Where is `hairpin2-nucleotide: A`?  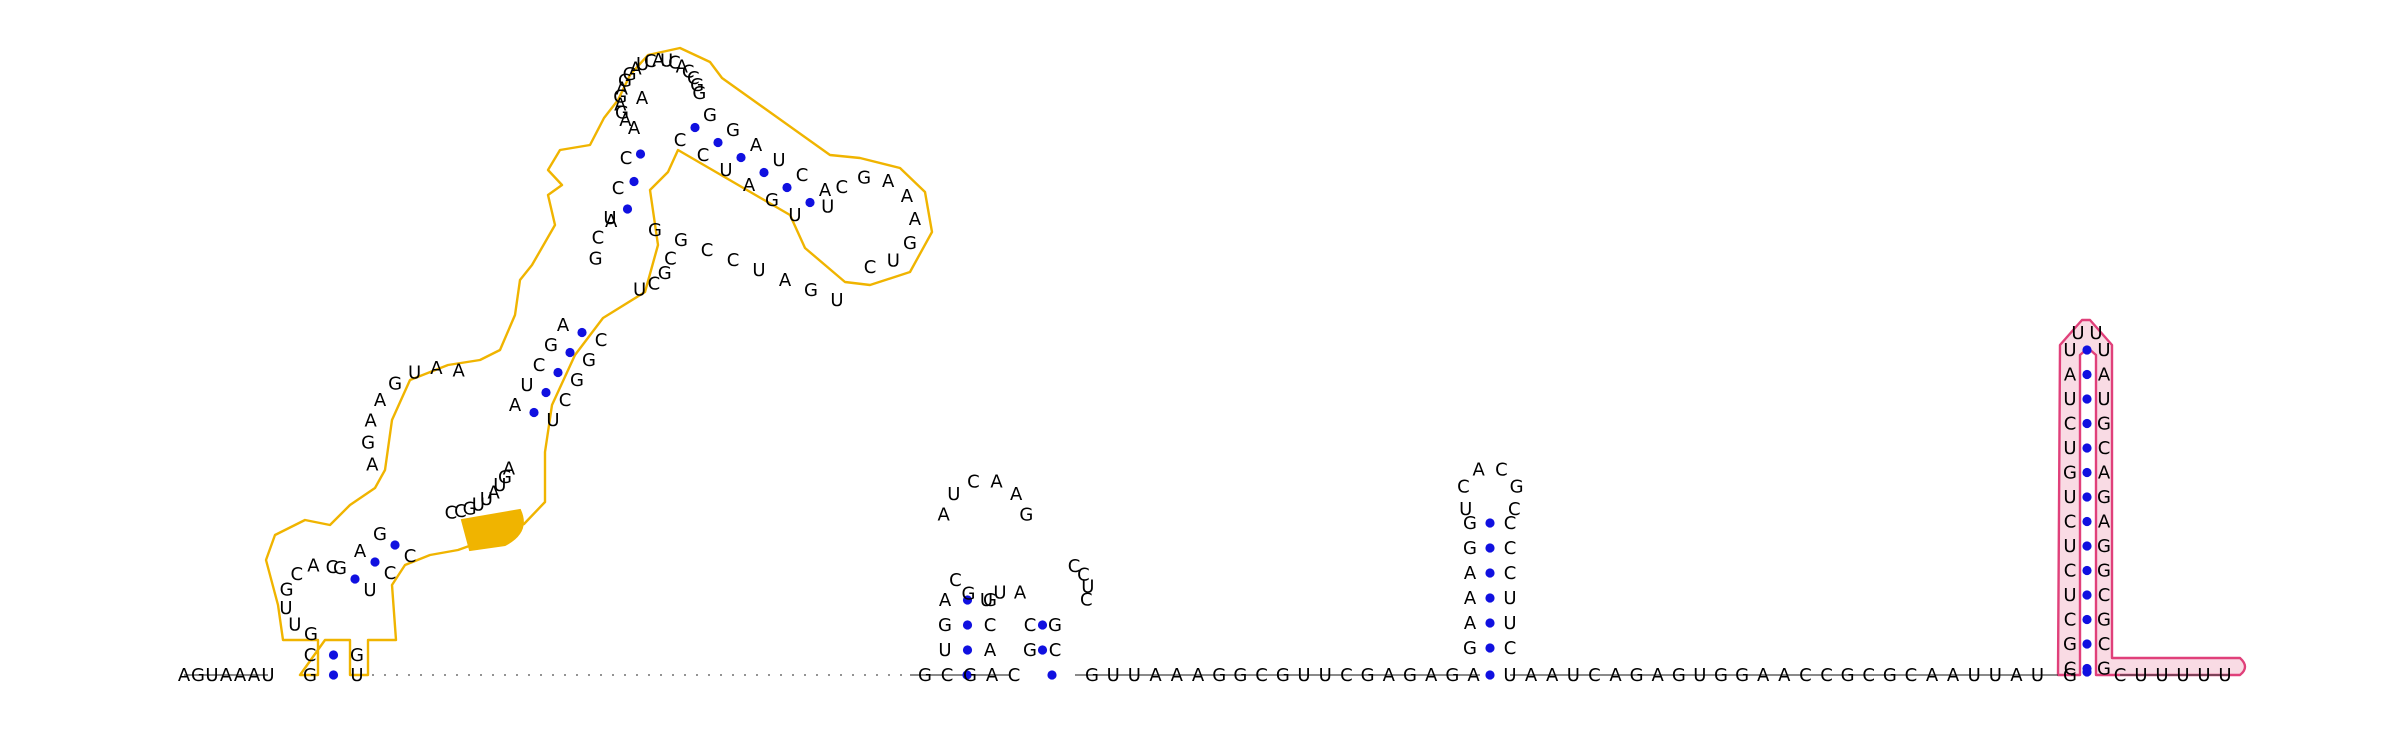
hairpin2-nucleotide: A is located at coordinates (1470, 573).